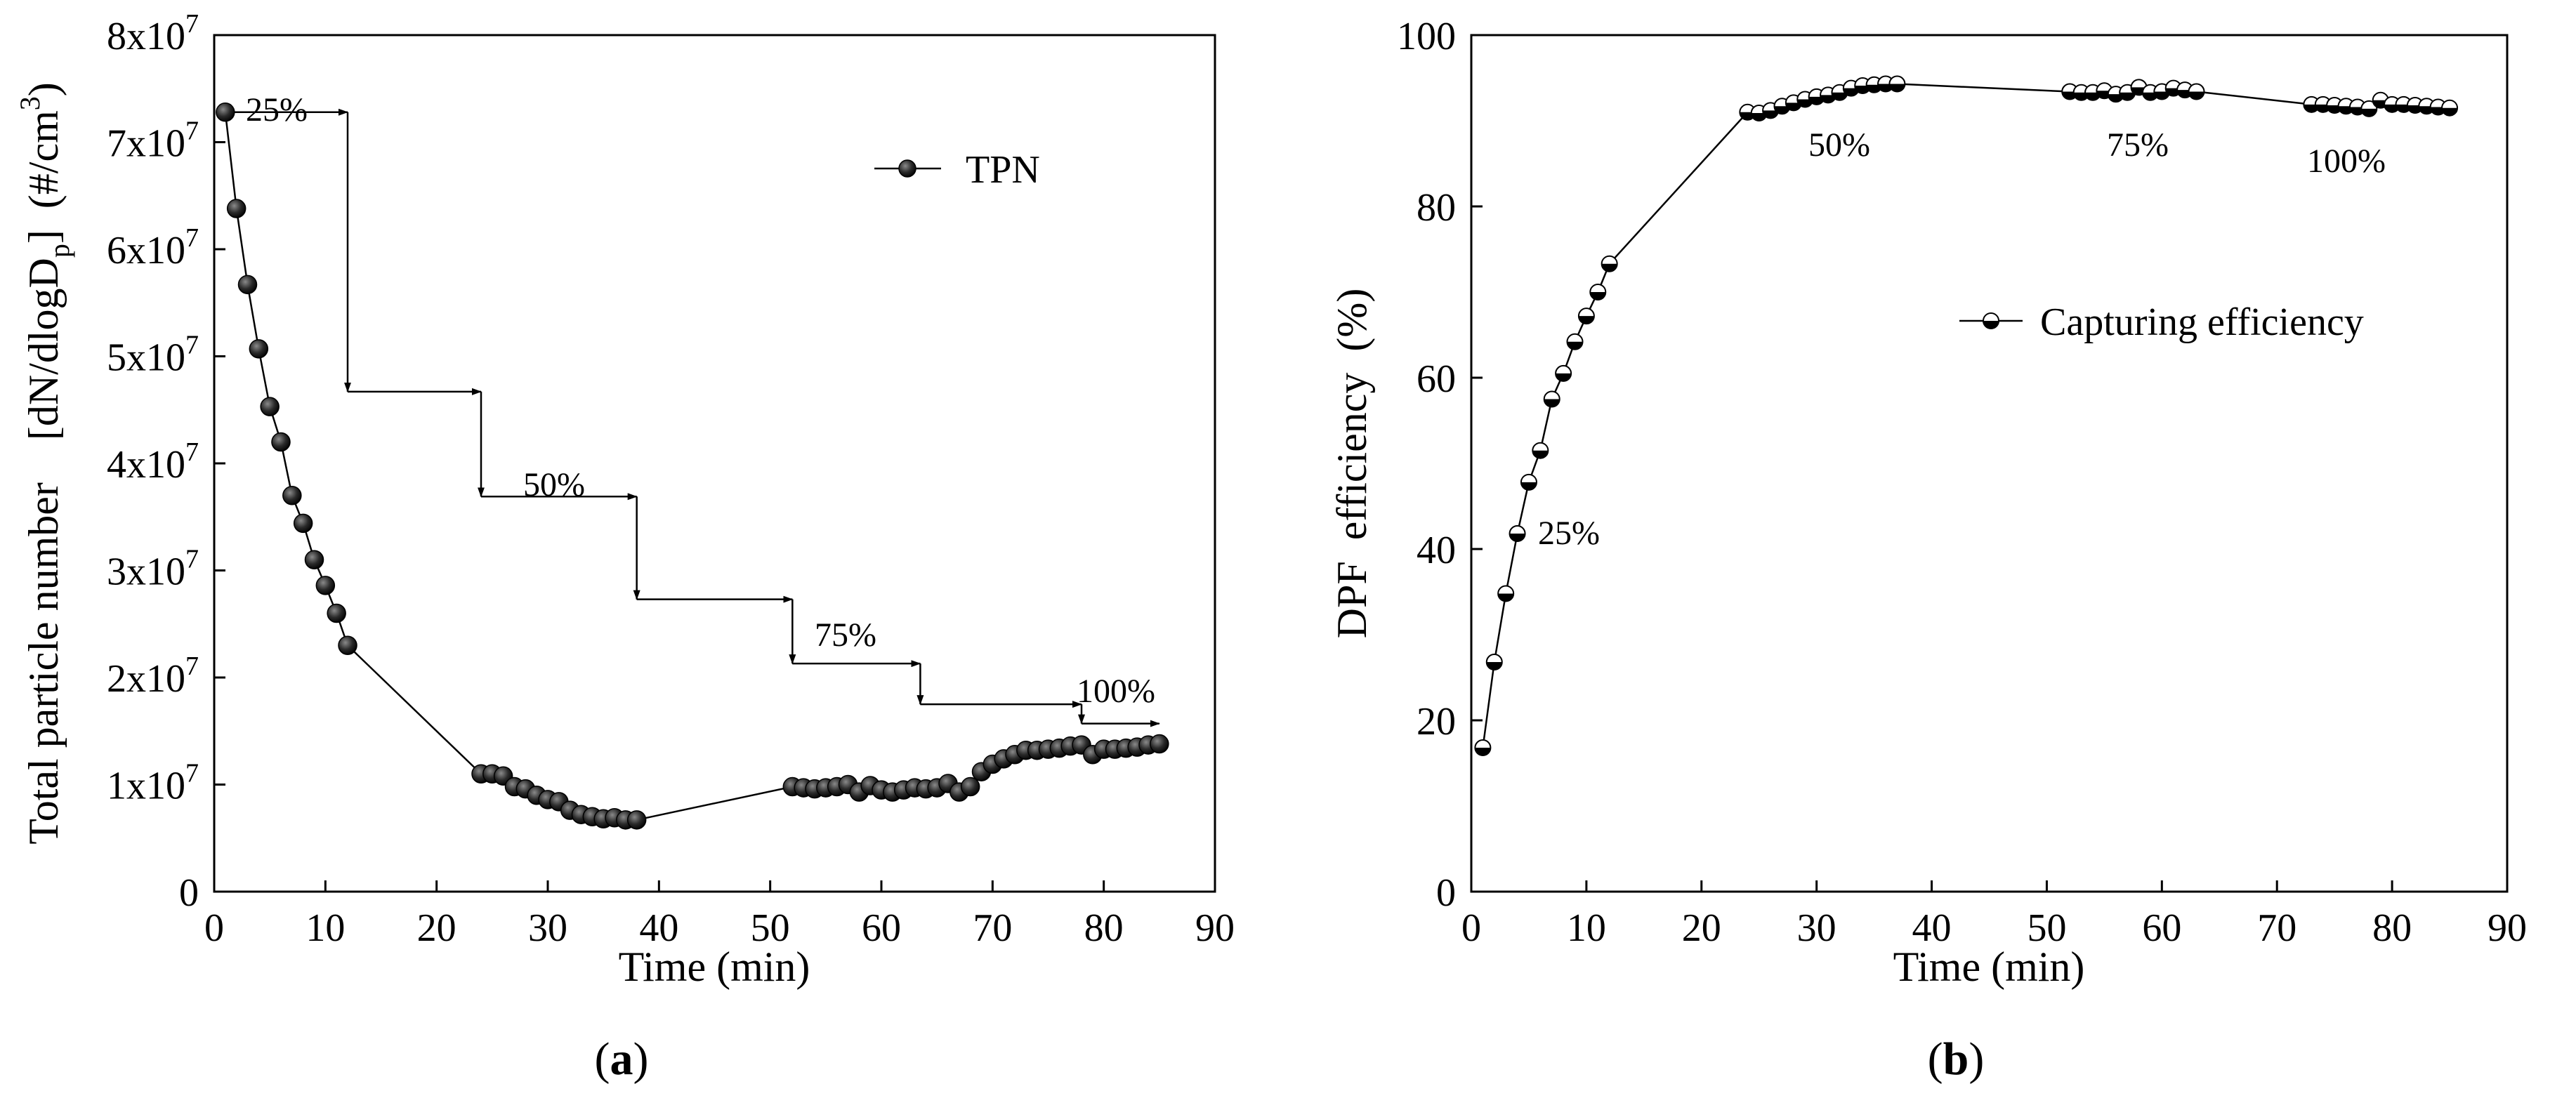  Describe the element at coordinates (214, 928) in the screenshot. I see `x-tick-label-a-0: 0` at that location.